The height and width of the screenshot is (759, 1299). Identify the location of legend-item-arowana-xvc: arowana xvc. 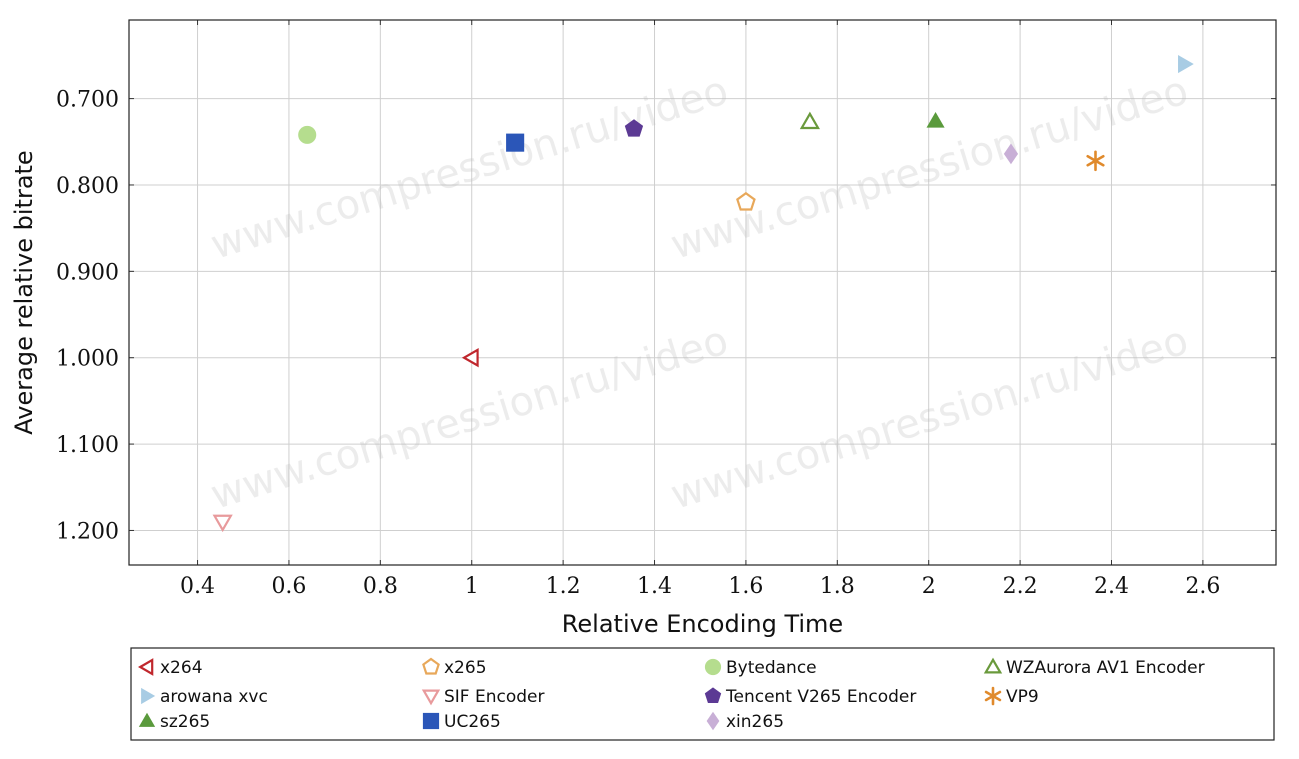
(204, 697).